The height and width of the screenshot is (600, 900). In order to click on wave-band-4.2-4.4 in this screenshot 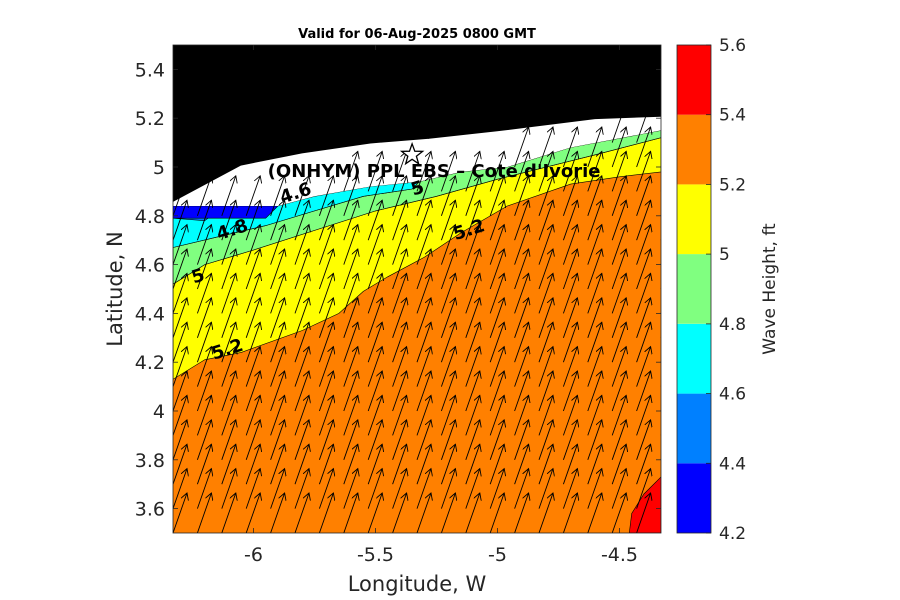, I will do `click(226, 212)`.